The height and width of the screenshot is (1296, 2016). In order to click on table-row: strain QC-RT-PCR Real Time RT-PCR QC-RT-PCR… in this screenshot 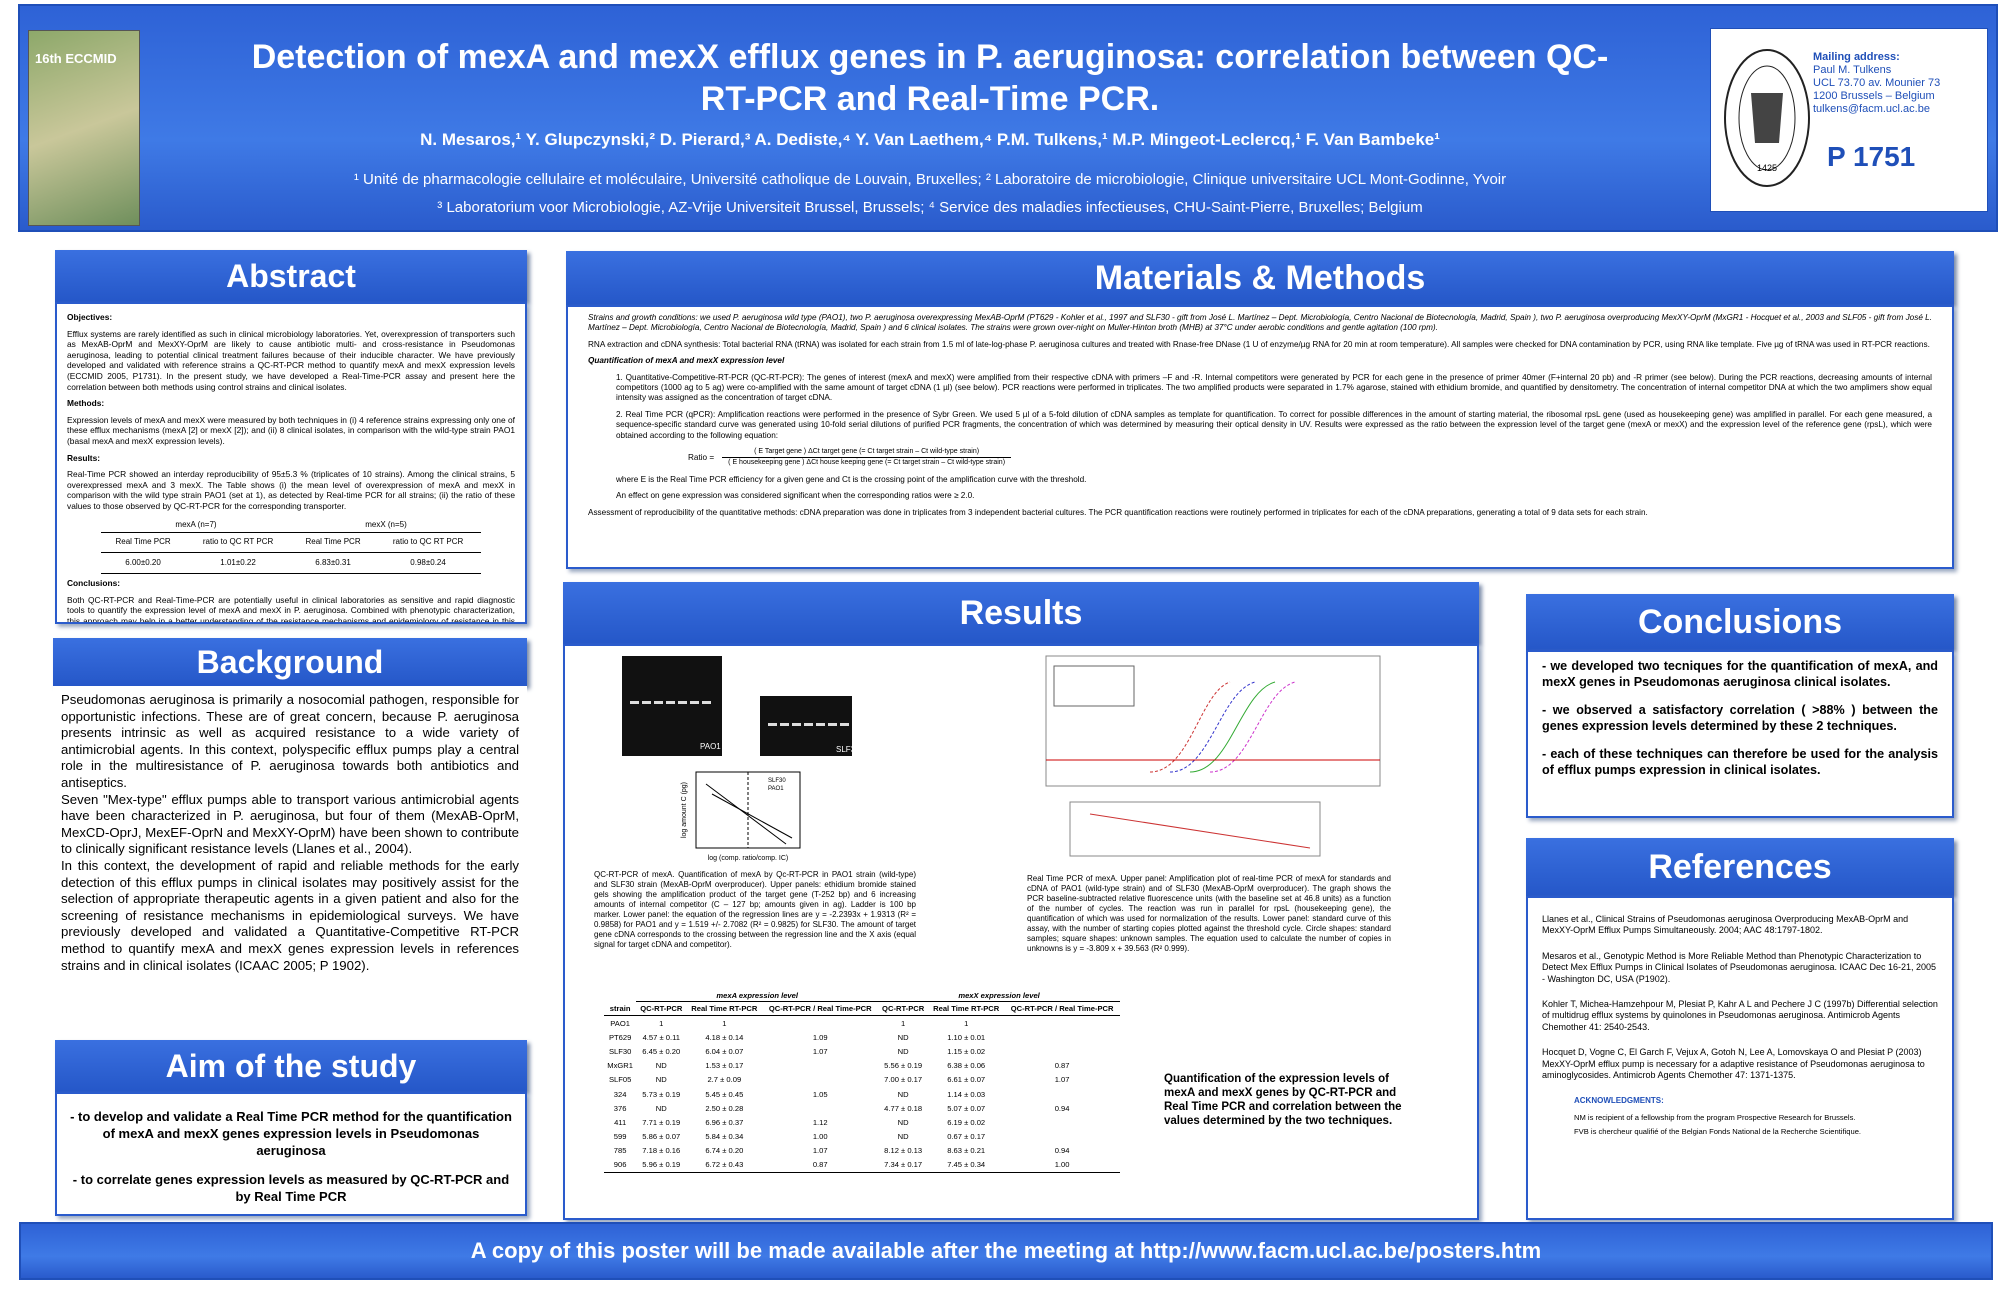, I will do `click(862, 1008)`.